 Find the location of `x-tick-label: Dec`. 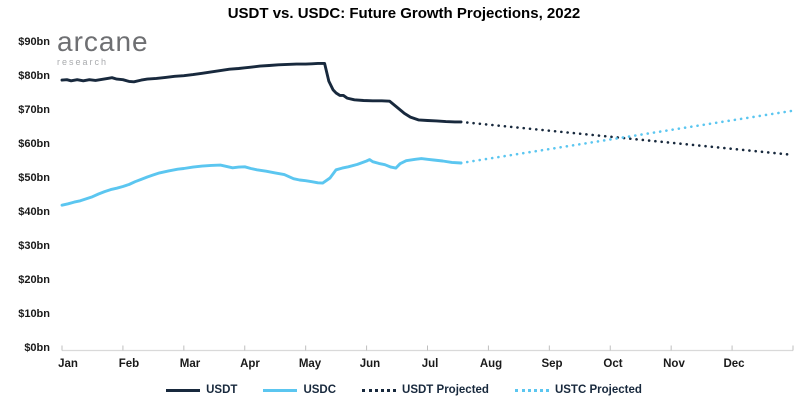

x-tick-label: Dec is located at coordinates (734, 364).